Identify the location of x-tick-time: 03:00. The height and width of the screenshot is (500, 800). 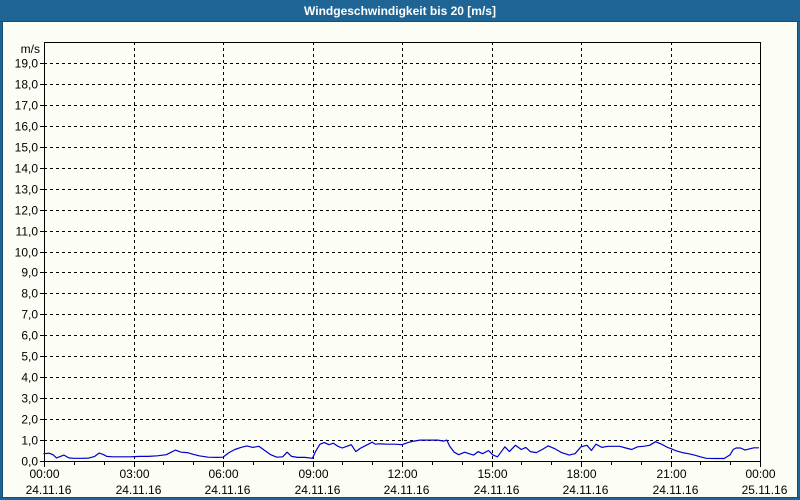
(134, 474).